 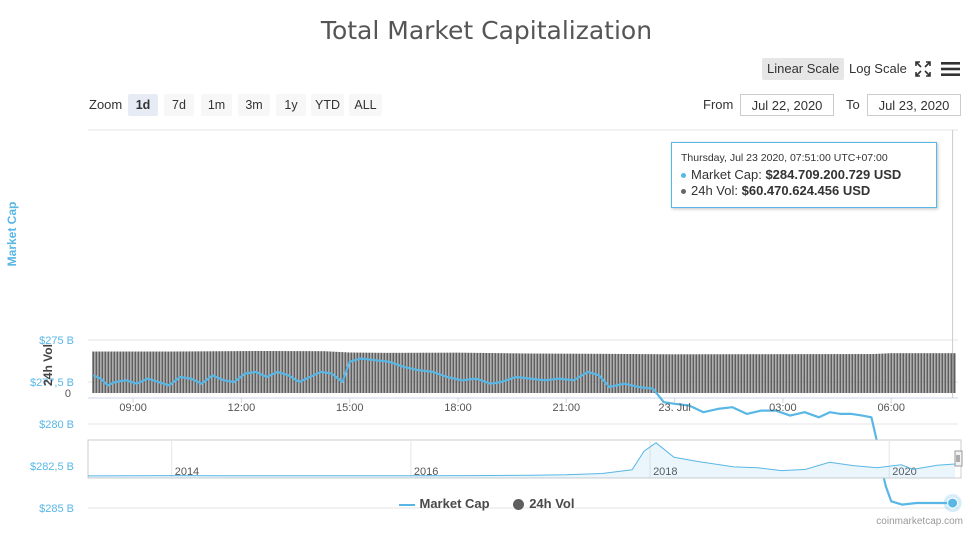 I want to click on to-date-input: Jul 23, 2020, so click(x=914, y=105).